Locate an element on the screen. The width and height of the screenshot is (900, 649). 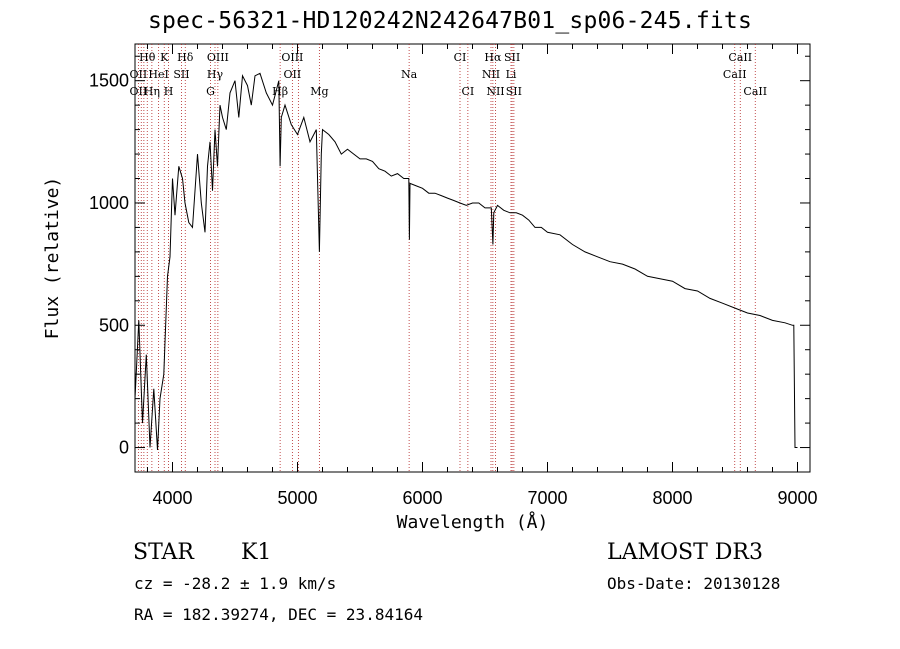
x-tick-label-6000: 6000 is located at coordinates (422, 498).